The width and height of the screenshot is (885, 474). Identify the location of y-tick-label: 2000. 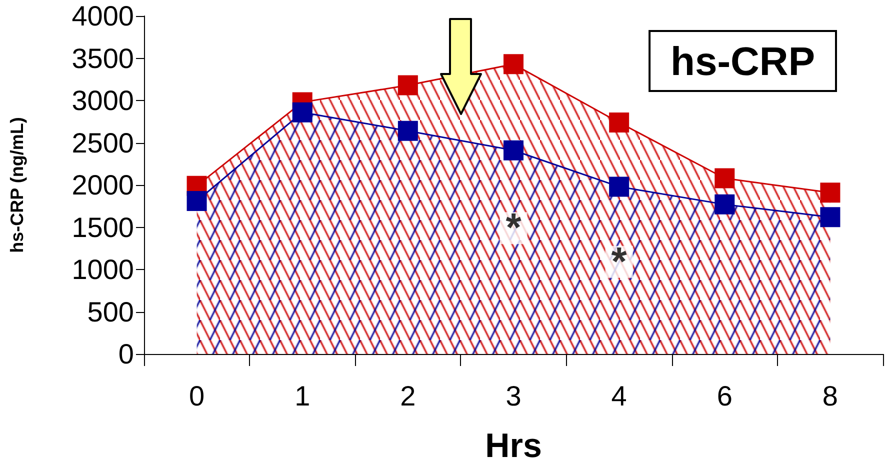
(103, 185).